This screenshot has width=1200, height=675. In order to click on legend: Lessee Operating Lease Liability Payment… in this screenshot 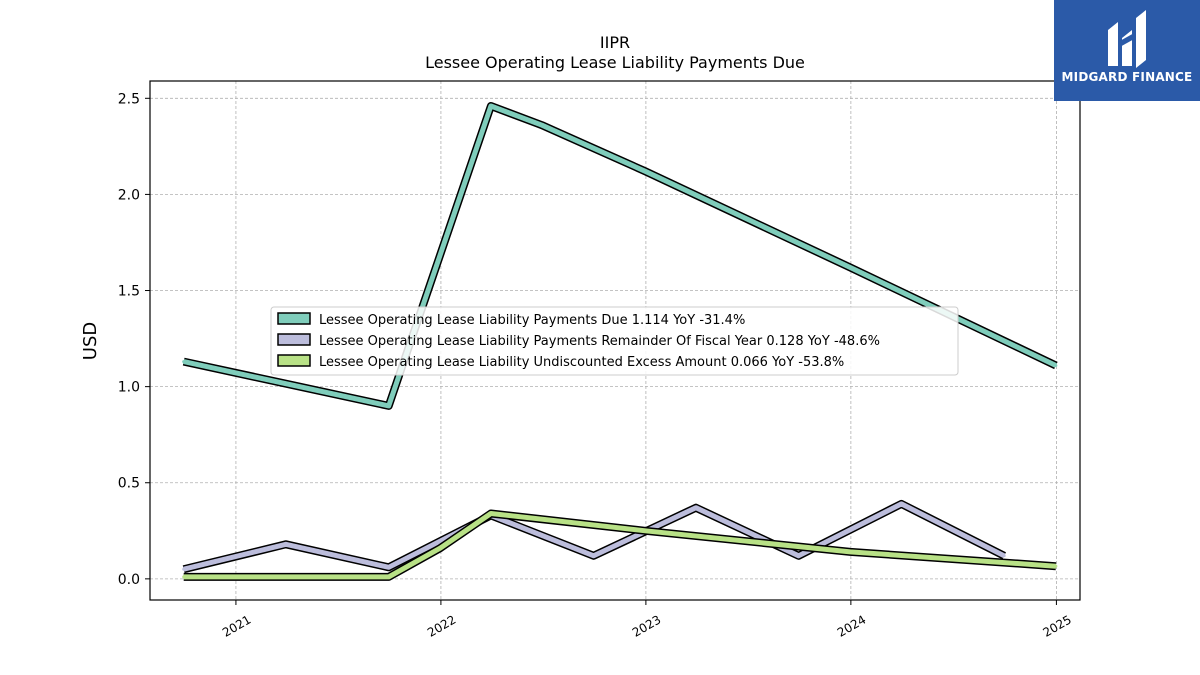, I will do `click(614, 341)`.